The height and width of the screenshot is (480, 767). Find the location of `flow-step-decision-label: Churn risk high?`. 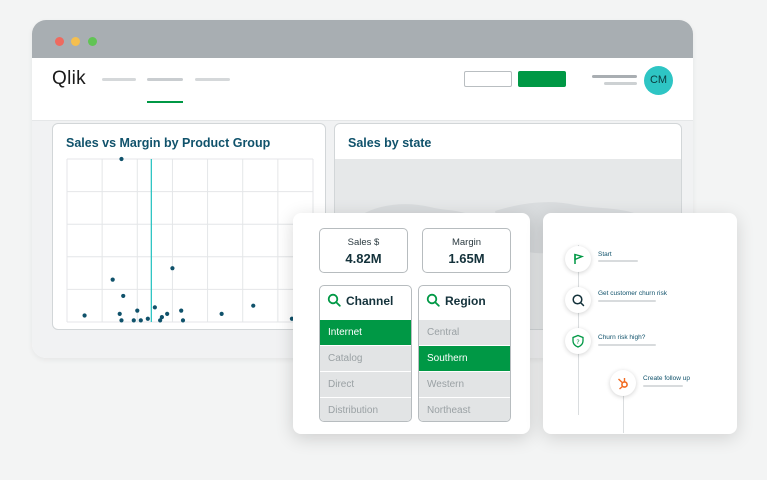

flow-step-decision-label: Churn risk high? is located at coordinates (622, 337).